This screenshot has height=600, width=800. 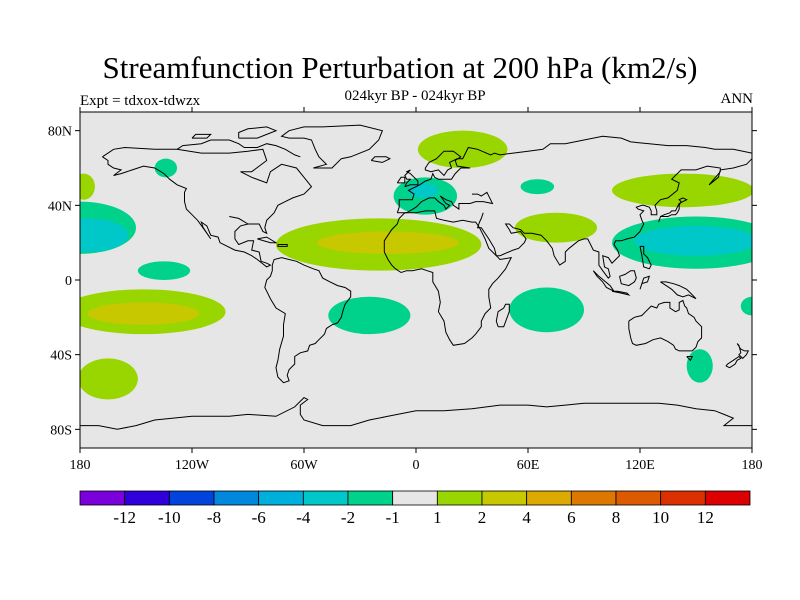 I want to click on lon-tick-label: 60E, so click(x=528, y=465).